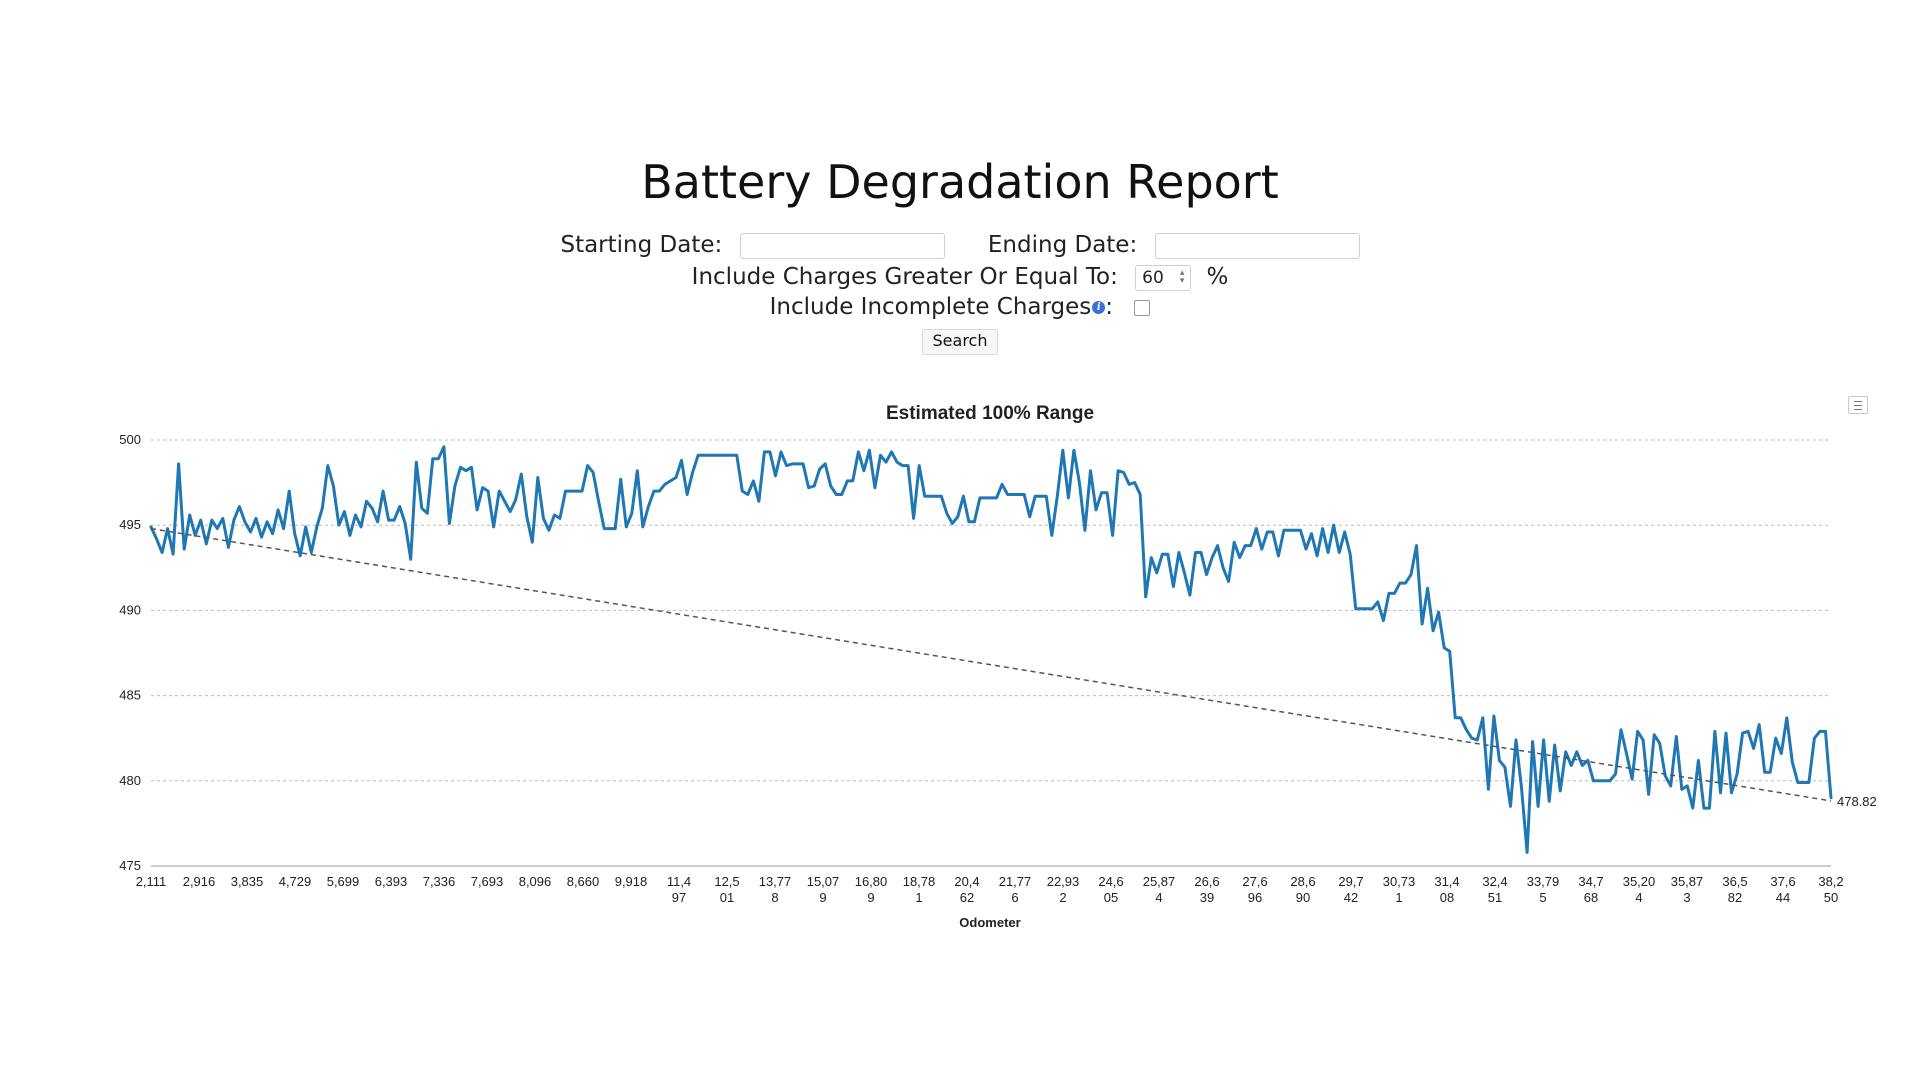  What do you see at coordinates (583, 881) in the screenshot?
I see `x-tick-label-line: 8,660` at bounding box center [583, 881].